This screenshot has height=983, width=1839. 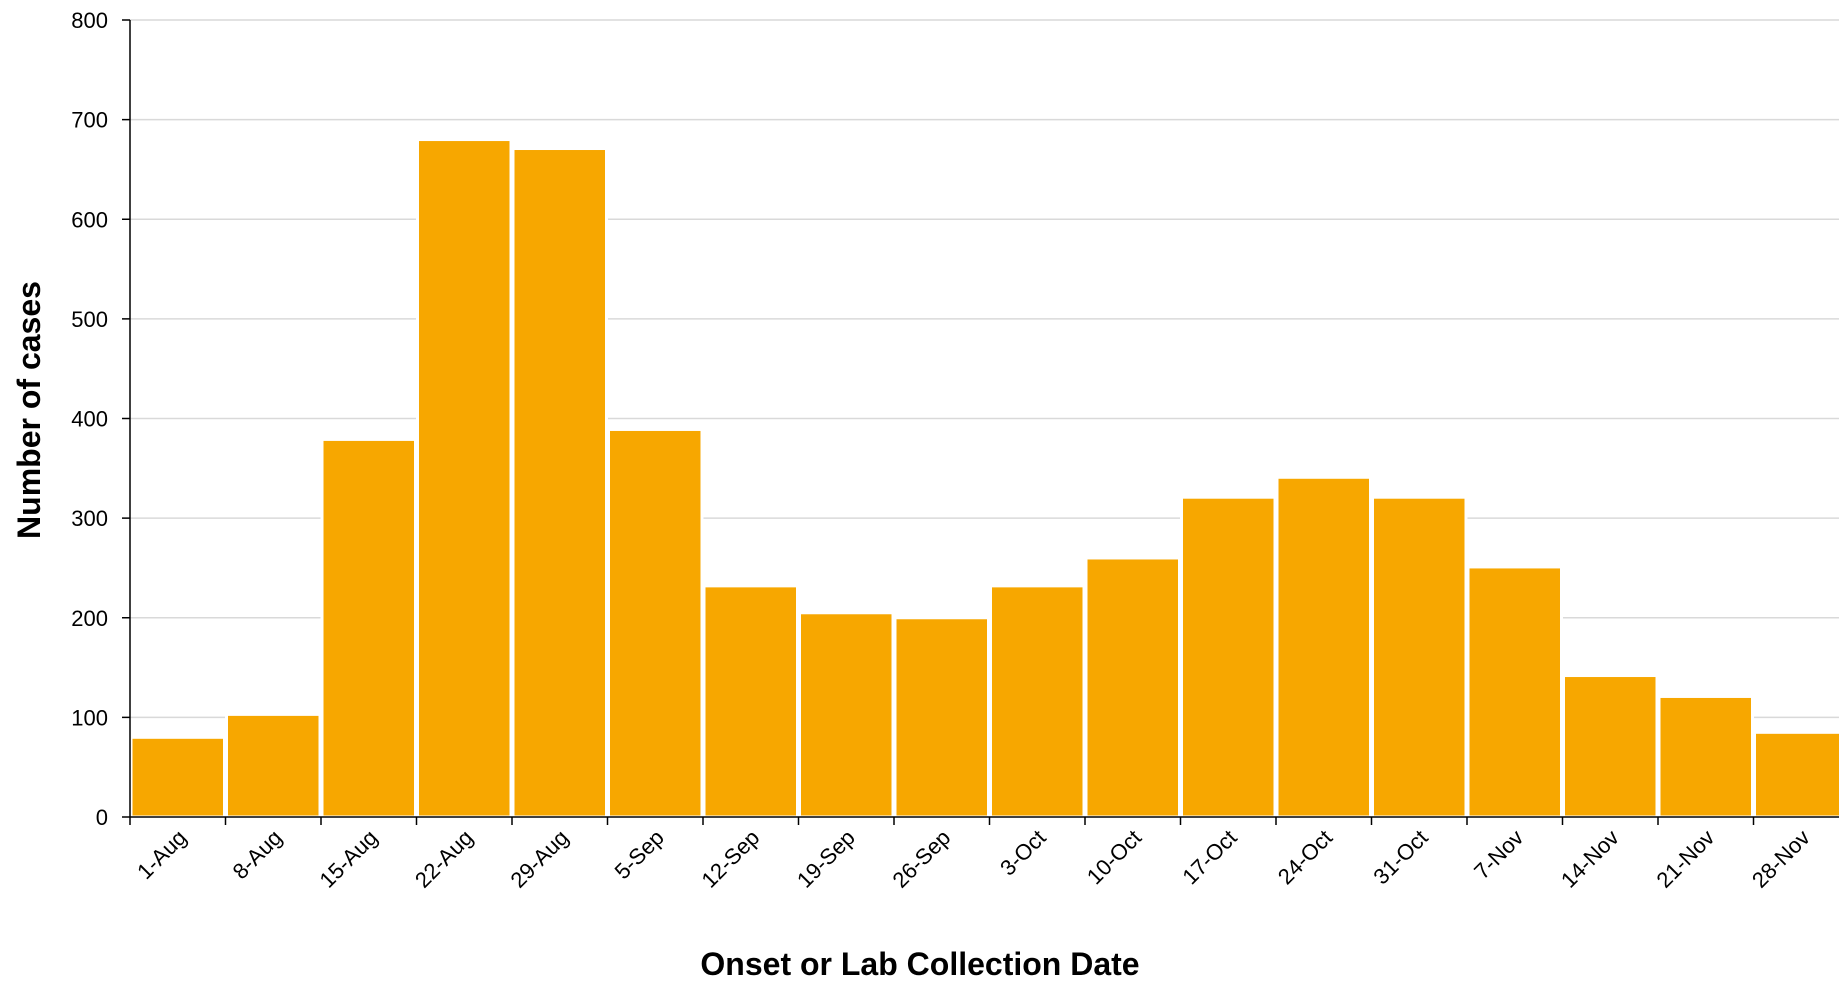 I want to click on y-tick-label: 300, so click(x=89, y=518).